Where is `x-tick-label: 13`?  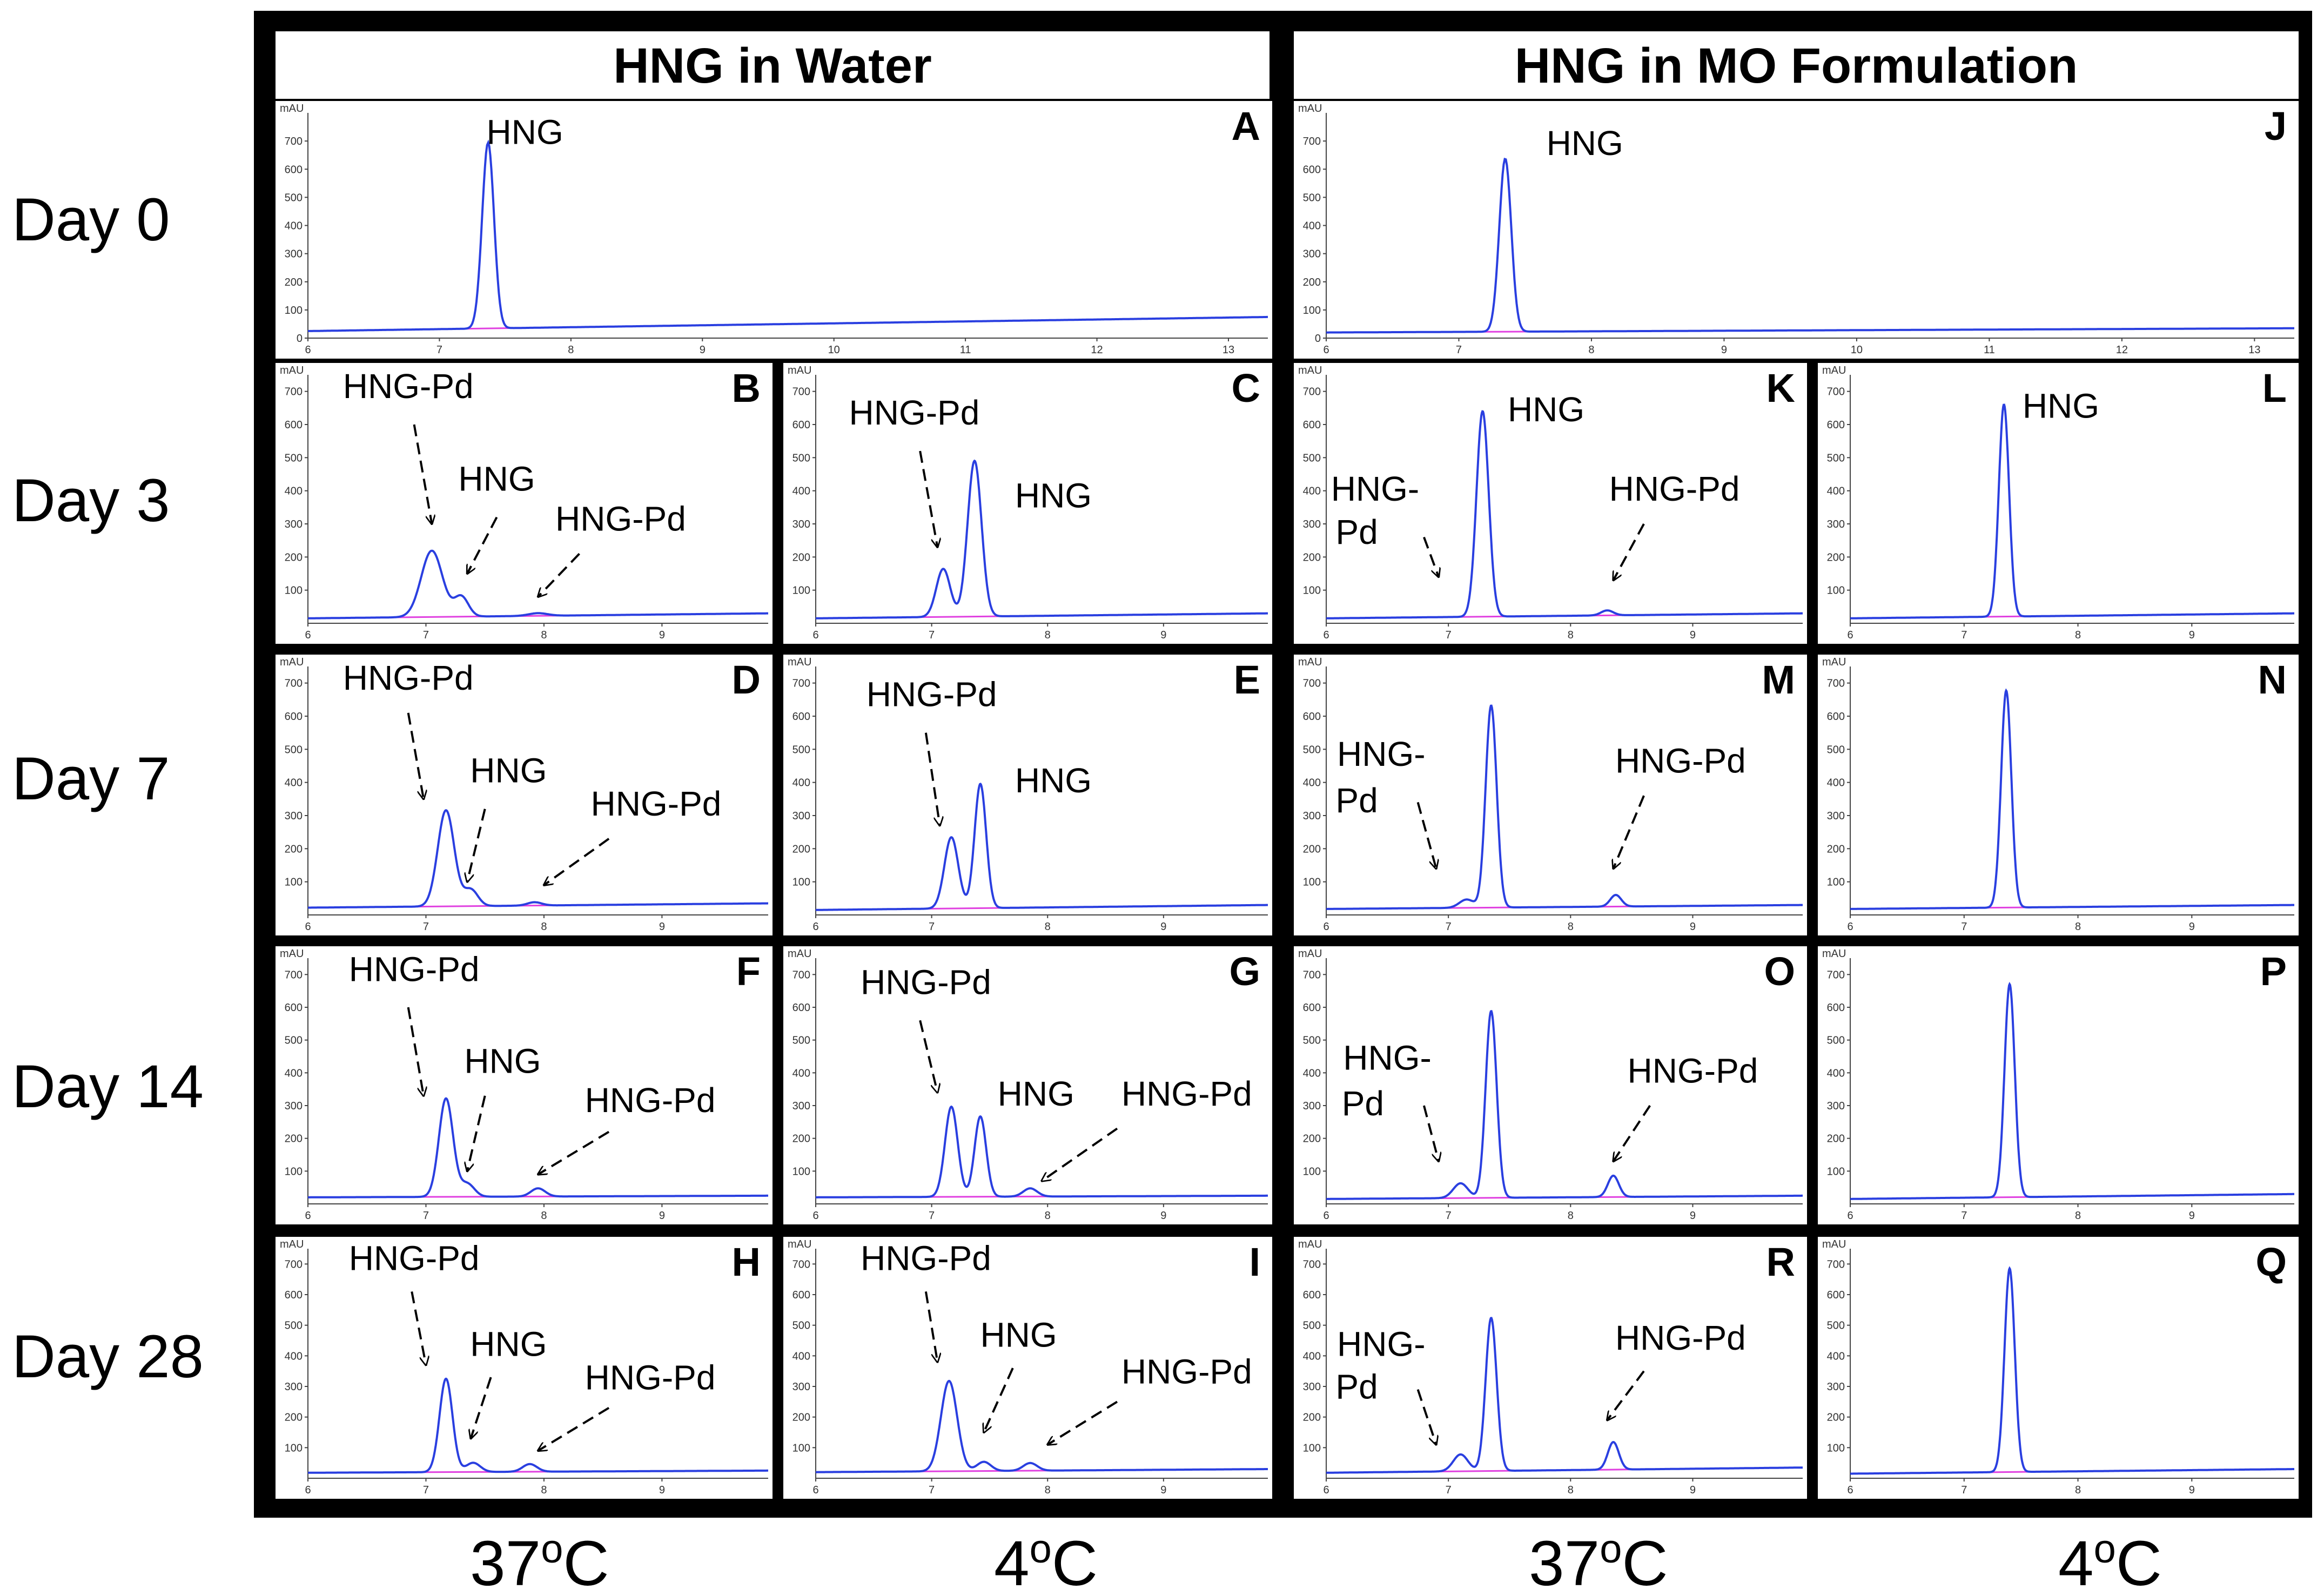
x-tick-label: 13 is located at coordinates (2254, 350).